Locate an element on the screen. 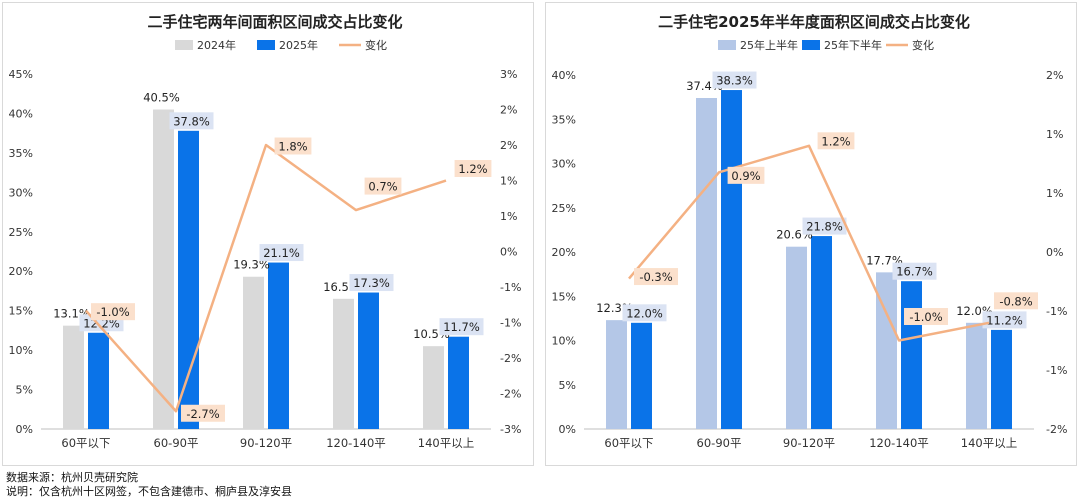  left-bar-label-s1-3: 17.3% is located at coordinates (371, 283).